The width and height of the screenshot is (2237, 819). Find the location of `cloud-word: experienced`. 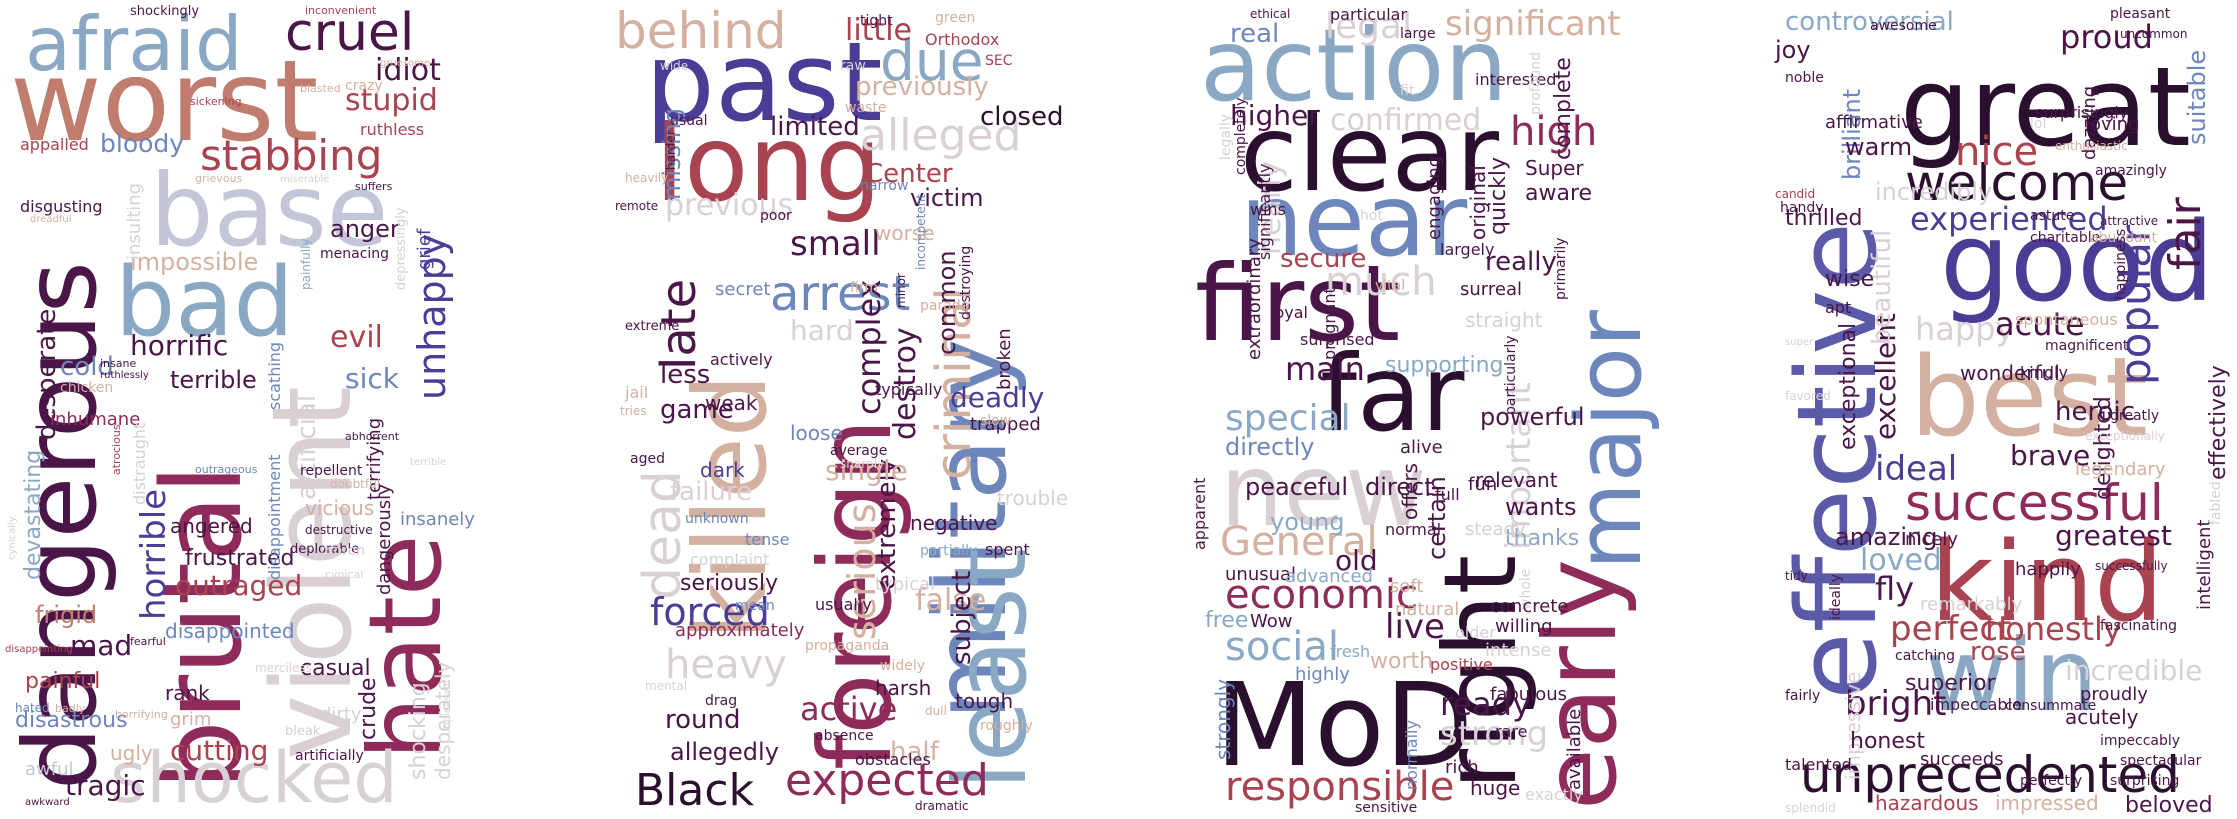

cloud-word: experienced is located at coordinates (2009, 219).